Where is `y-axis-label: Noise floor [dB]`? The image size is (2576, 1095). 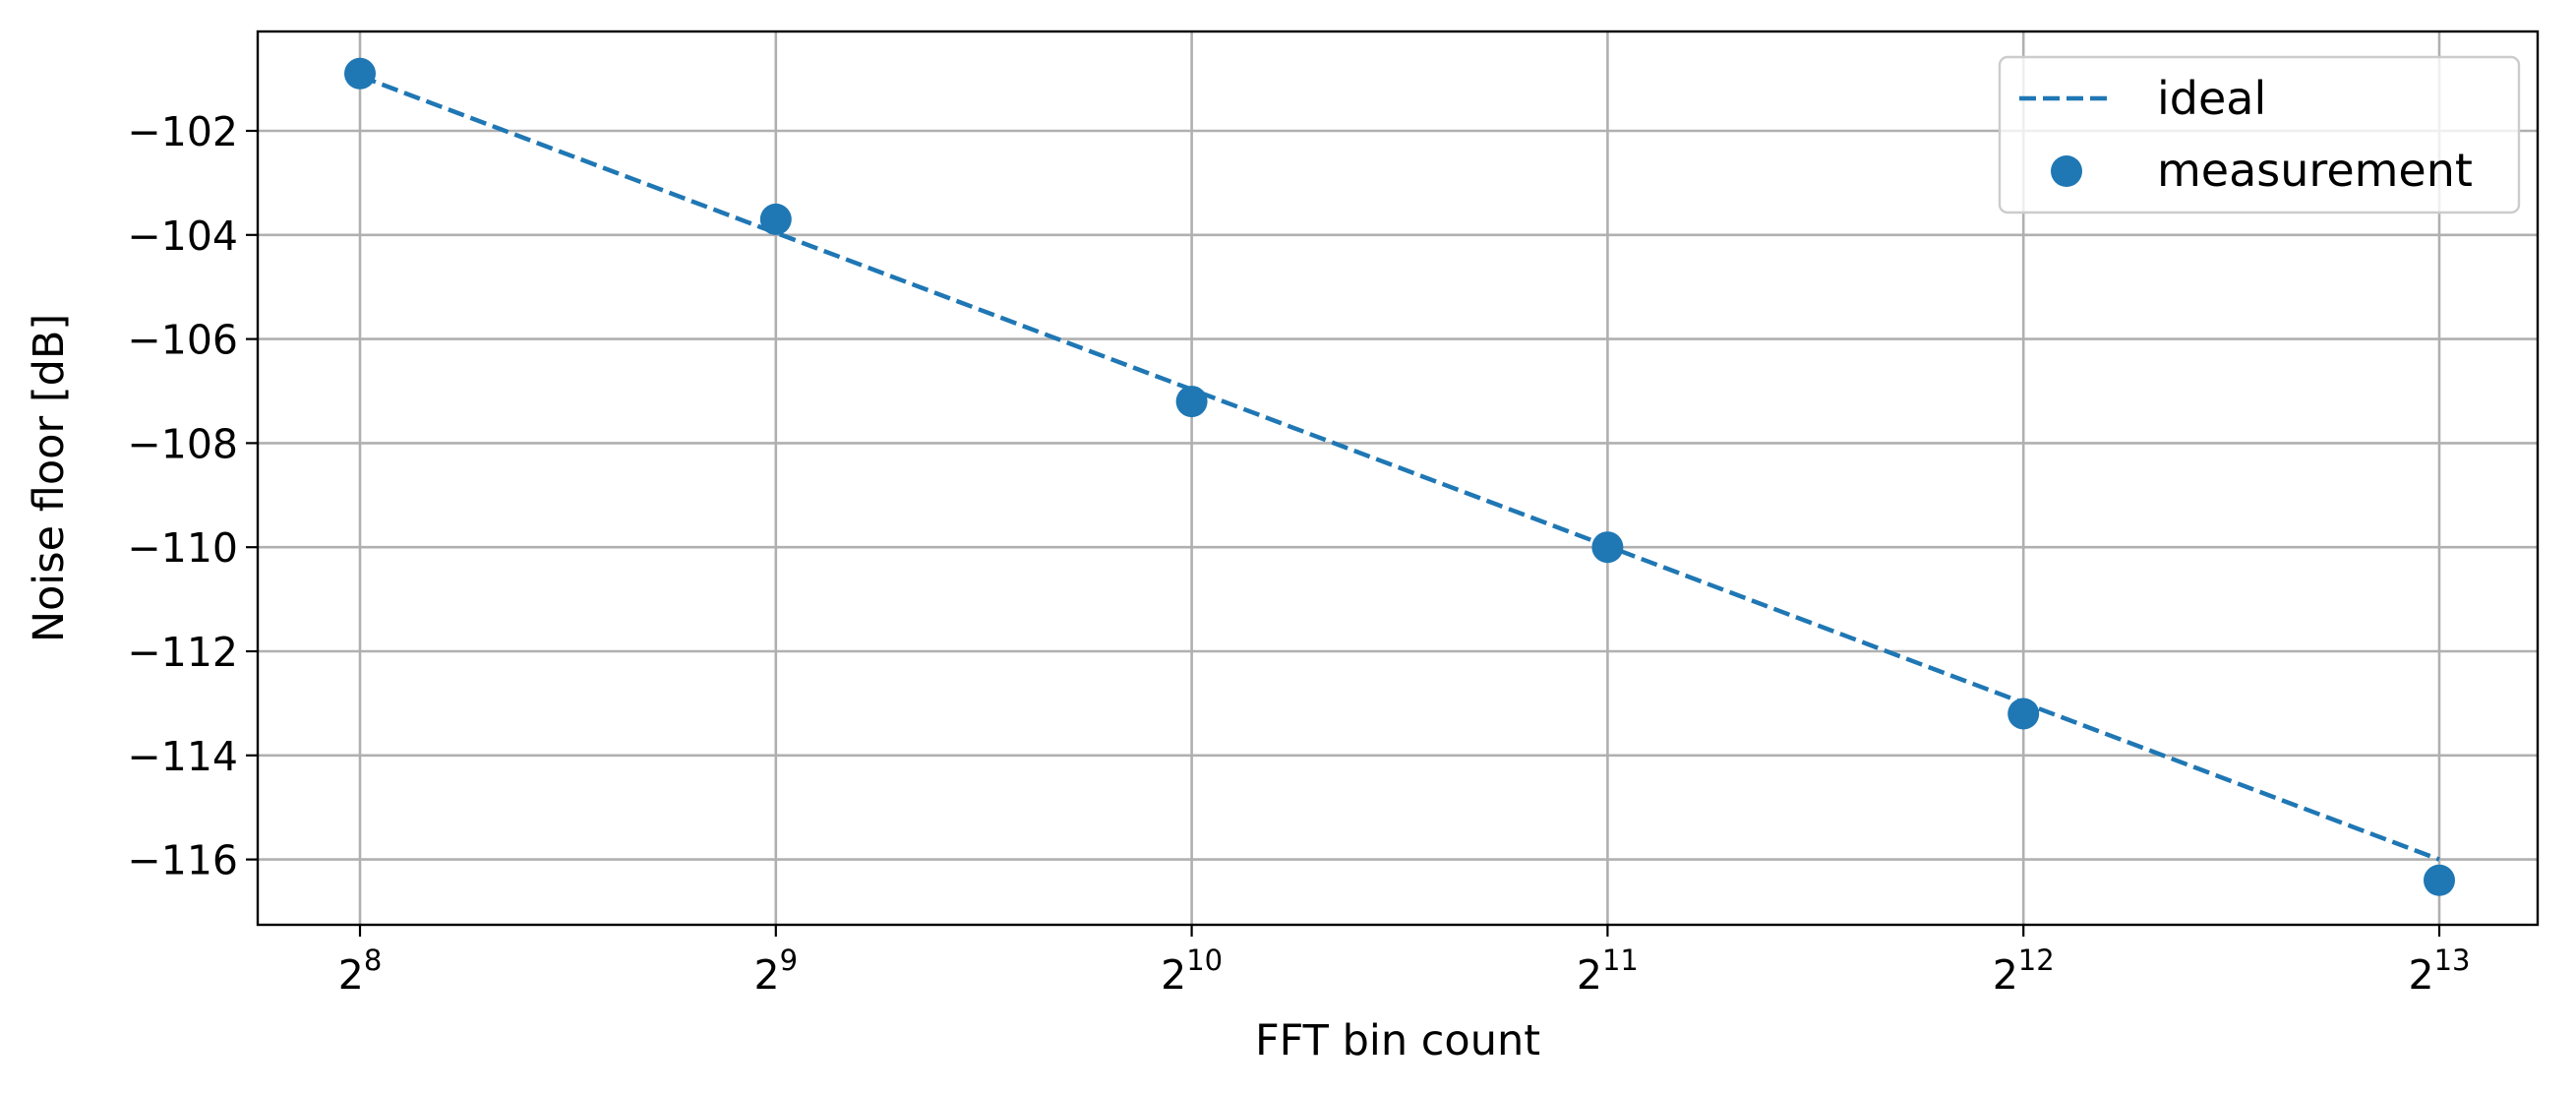
y-axis-label: Noise floor [dB] is located at coordinates (49, 478).